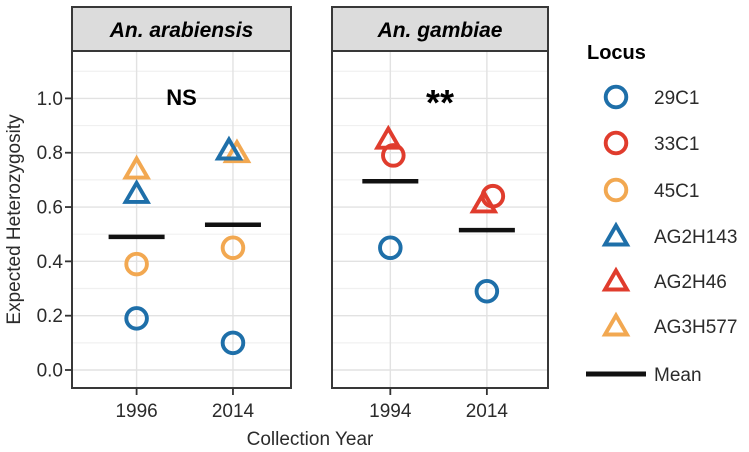  What do you see at coordinates (50, 262) in the screenshot?
I see `y-tick-label: 0.4` at bounding box center [50, 262].